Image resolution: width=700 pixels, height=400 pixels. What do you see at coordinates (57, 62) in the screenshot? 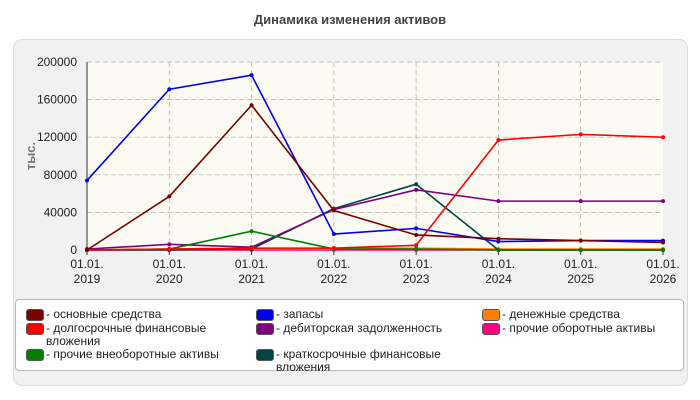
I see `y-tick-label: 200000` at bounding box center [57, 62].